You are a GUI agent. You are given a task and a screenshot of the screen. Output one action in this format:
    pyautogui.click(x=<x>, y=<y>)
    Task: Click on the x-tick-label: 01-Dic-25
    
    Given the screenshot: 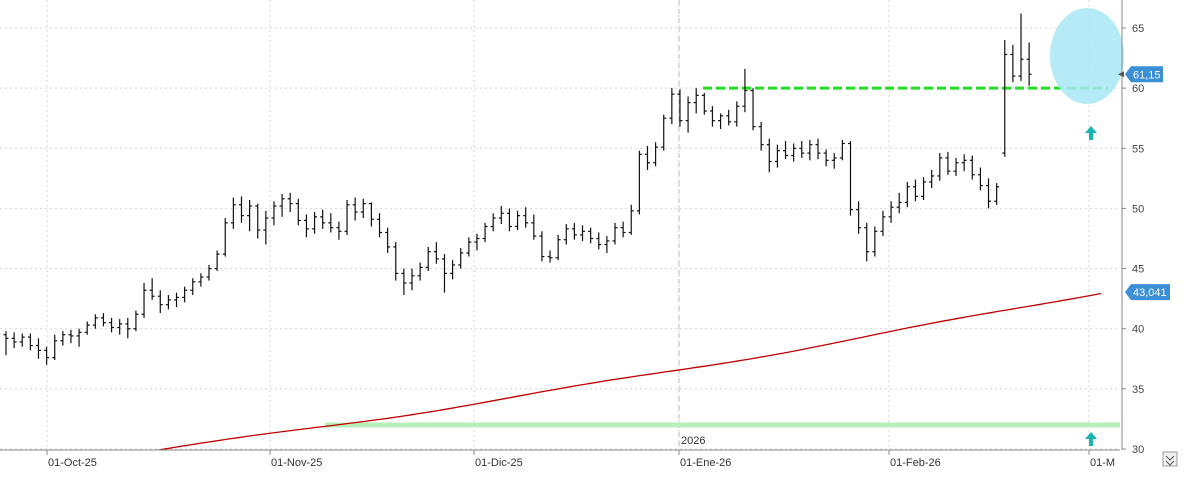 What is the action you would take?
    pyautogui.click(x=499, y=463)
    